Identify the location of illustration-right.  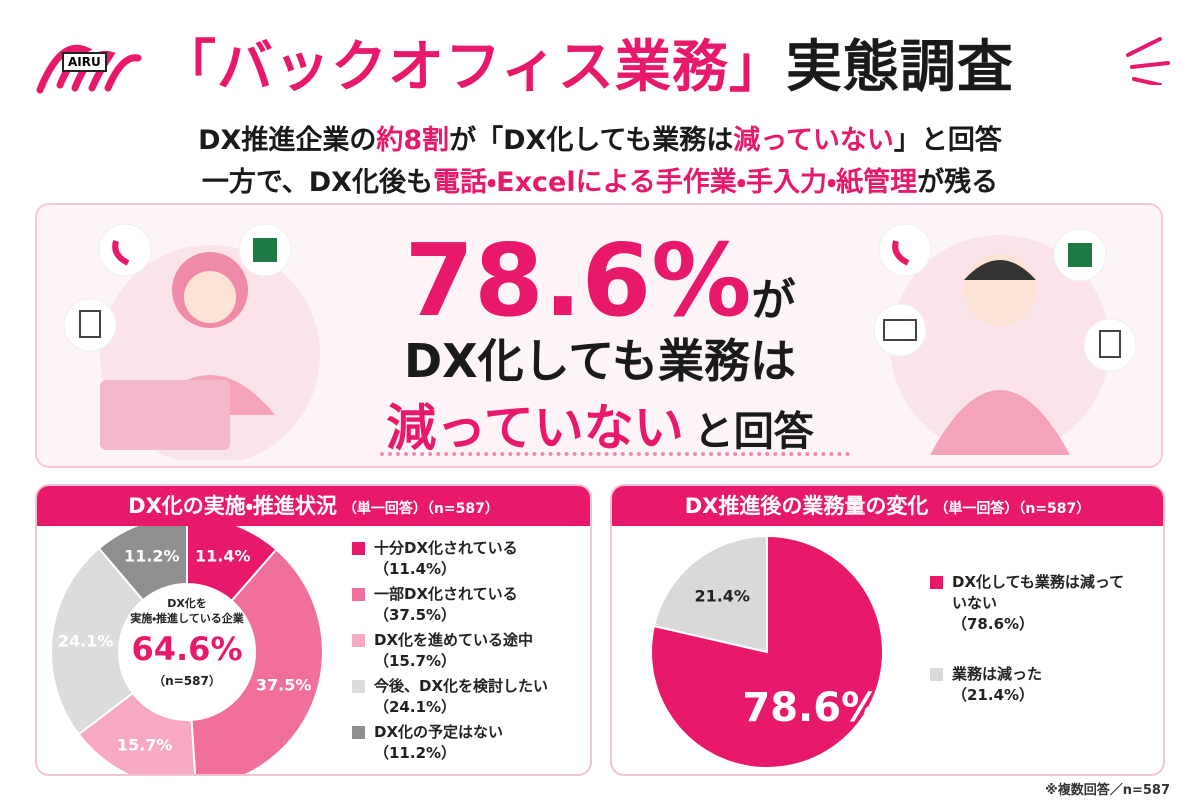
(1005, 339).